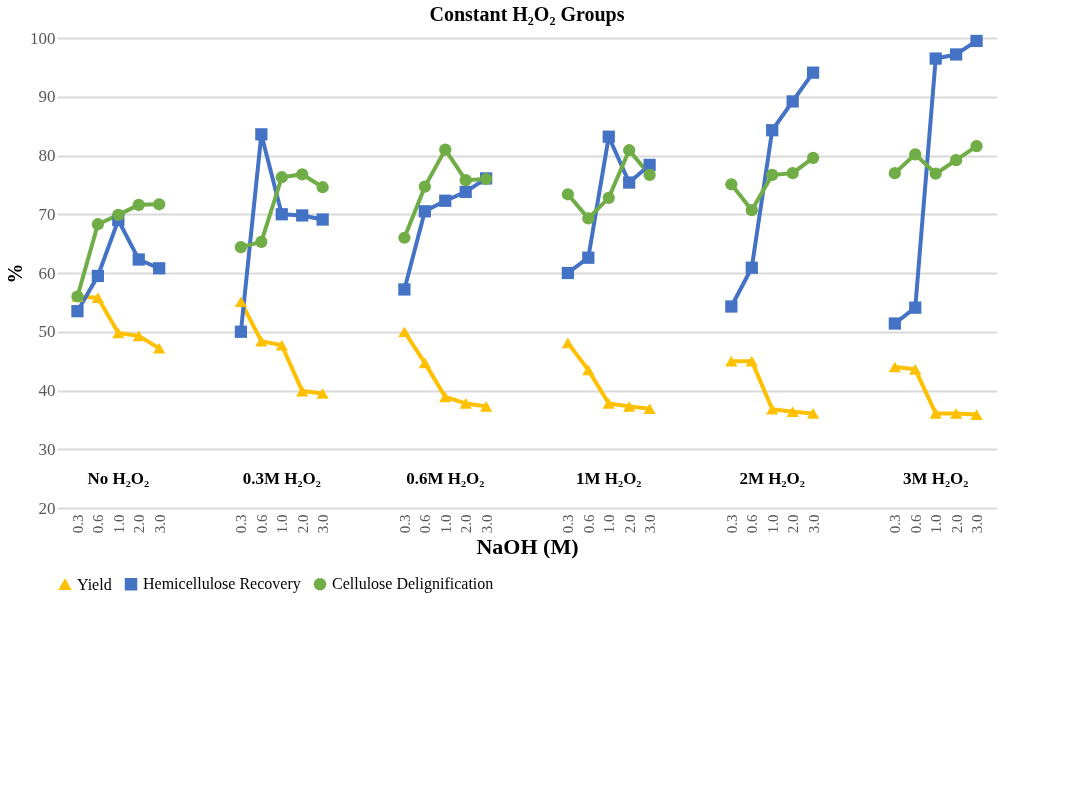 This screenshot has width=1067, height=796. What do you see at coordinates (47, 155) in the screenshot?
I see `y-tick-label: 80` at bounding box center [47, 155].